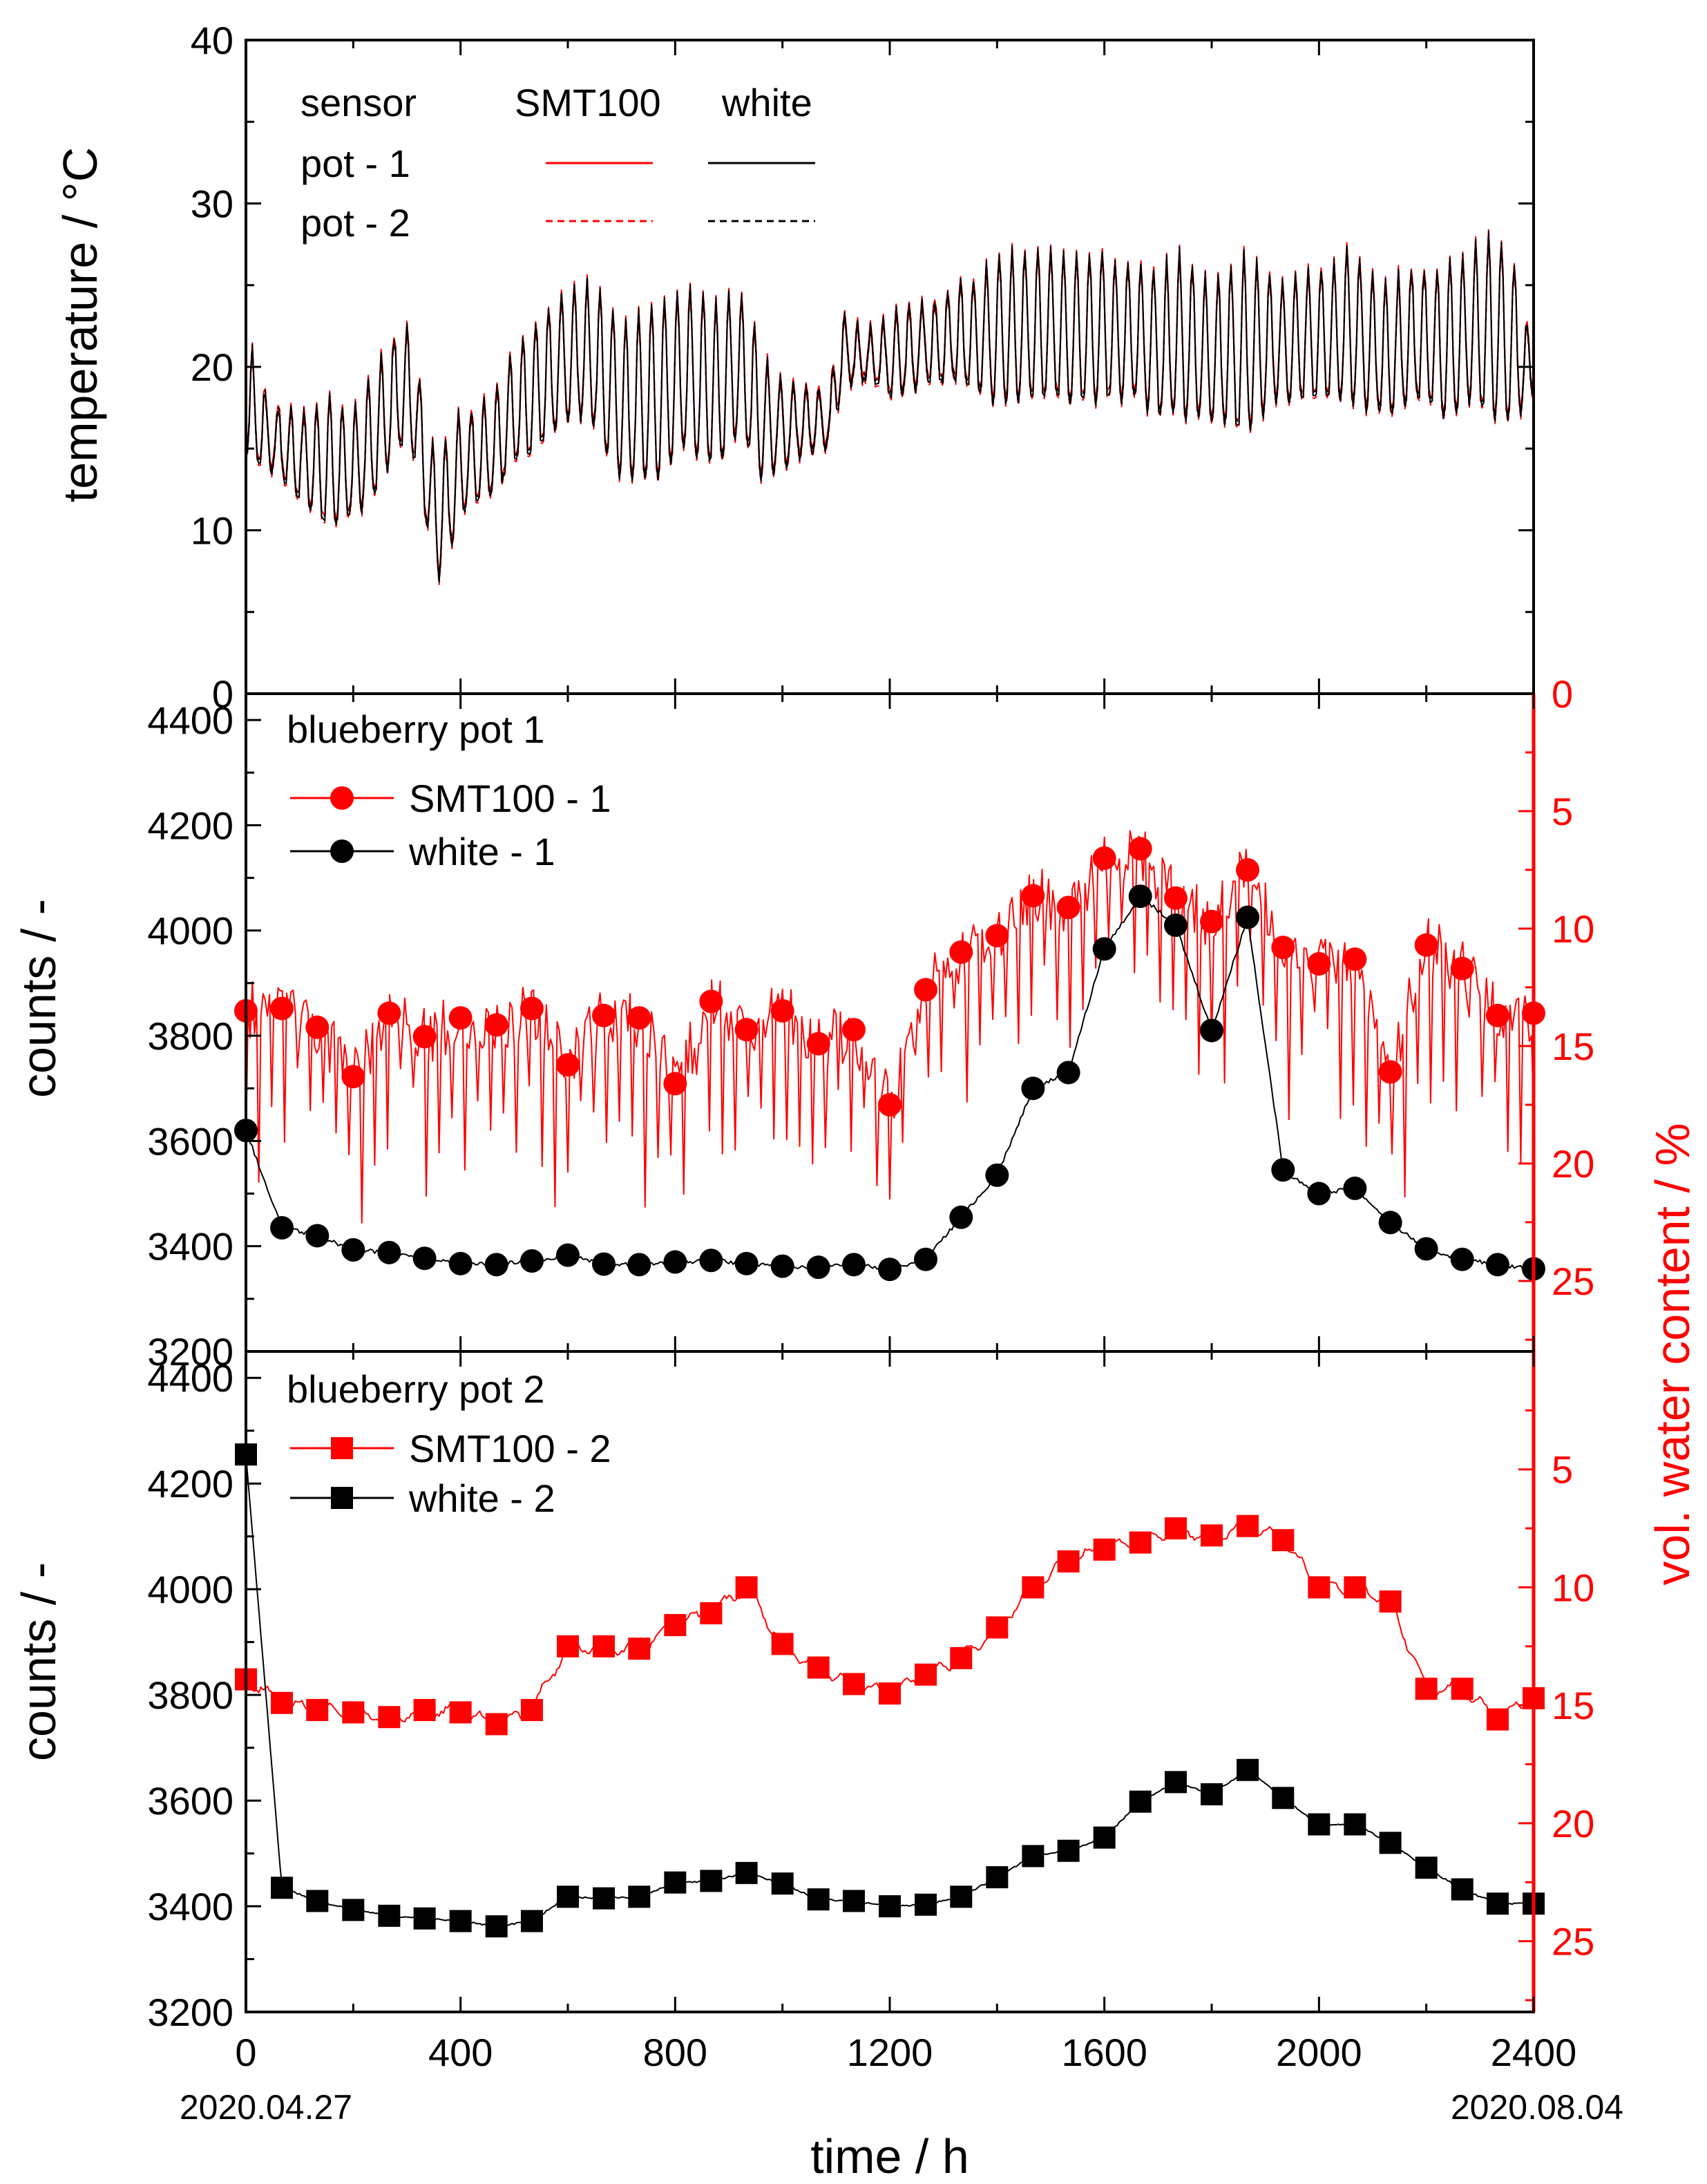 This screenshot has width=1707, height=2184. What do you see at coordinates (481, 1498) in the screenshot?
I see `legend-label-white-2: white - 2` at bounding box center [481, 1498].